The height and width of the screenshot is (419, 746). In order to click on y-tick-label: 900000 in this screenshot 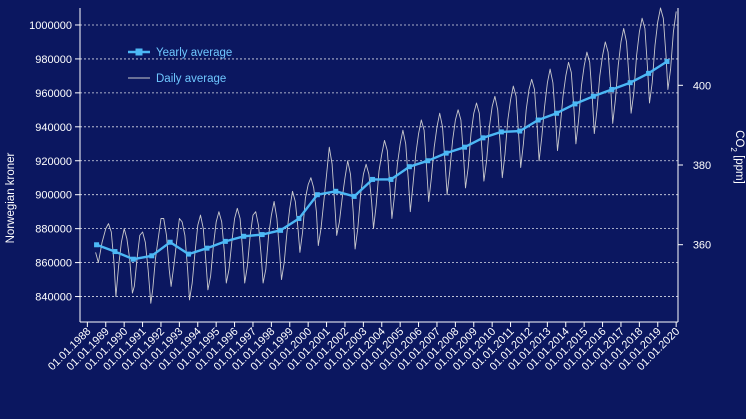, I will do `click(53, 196)`.